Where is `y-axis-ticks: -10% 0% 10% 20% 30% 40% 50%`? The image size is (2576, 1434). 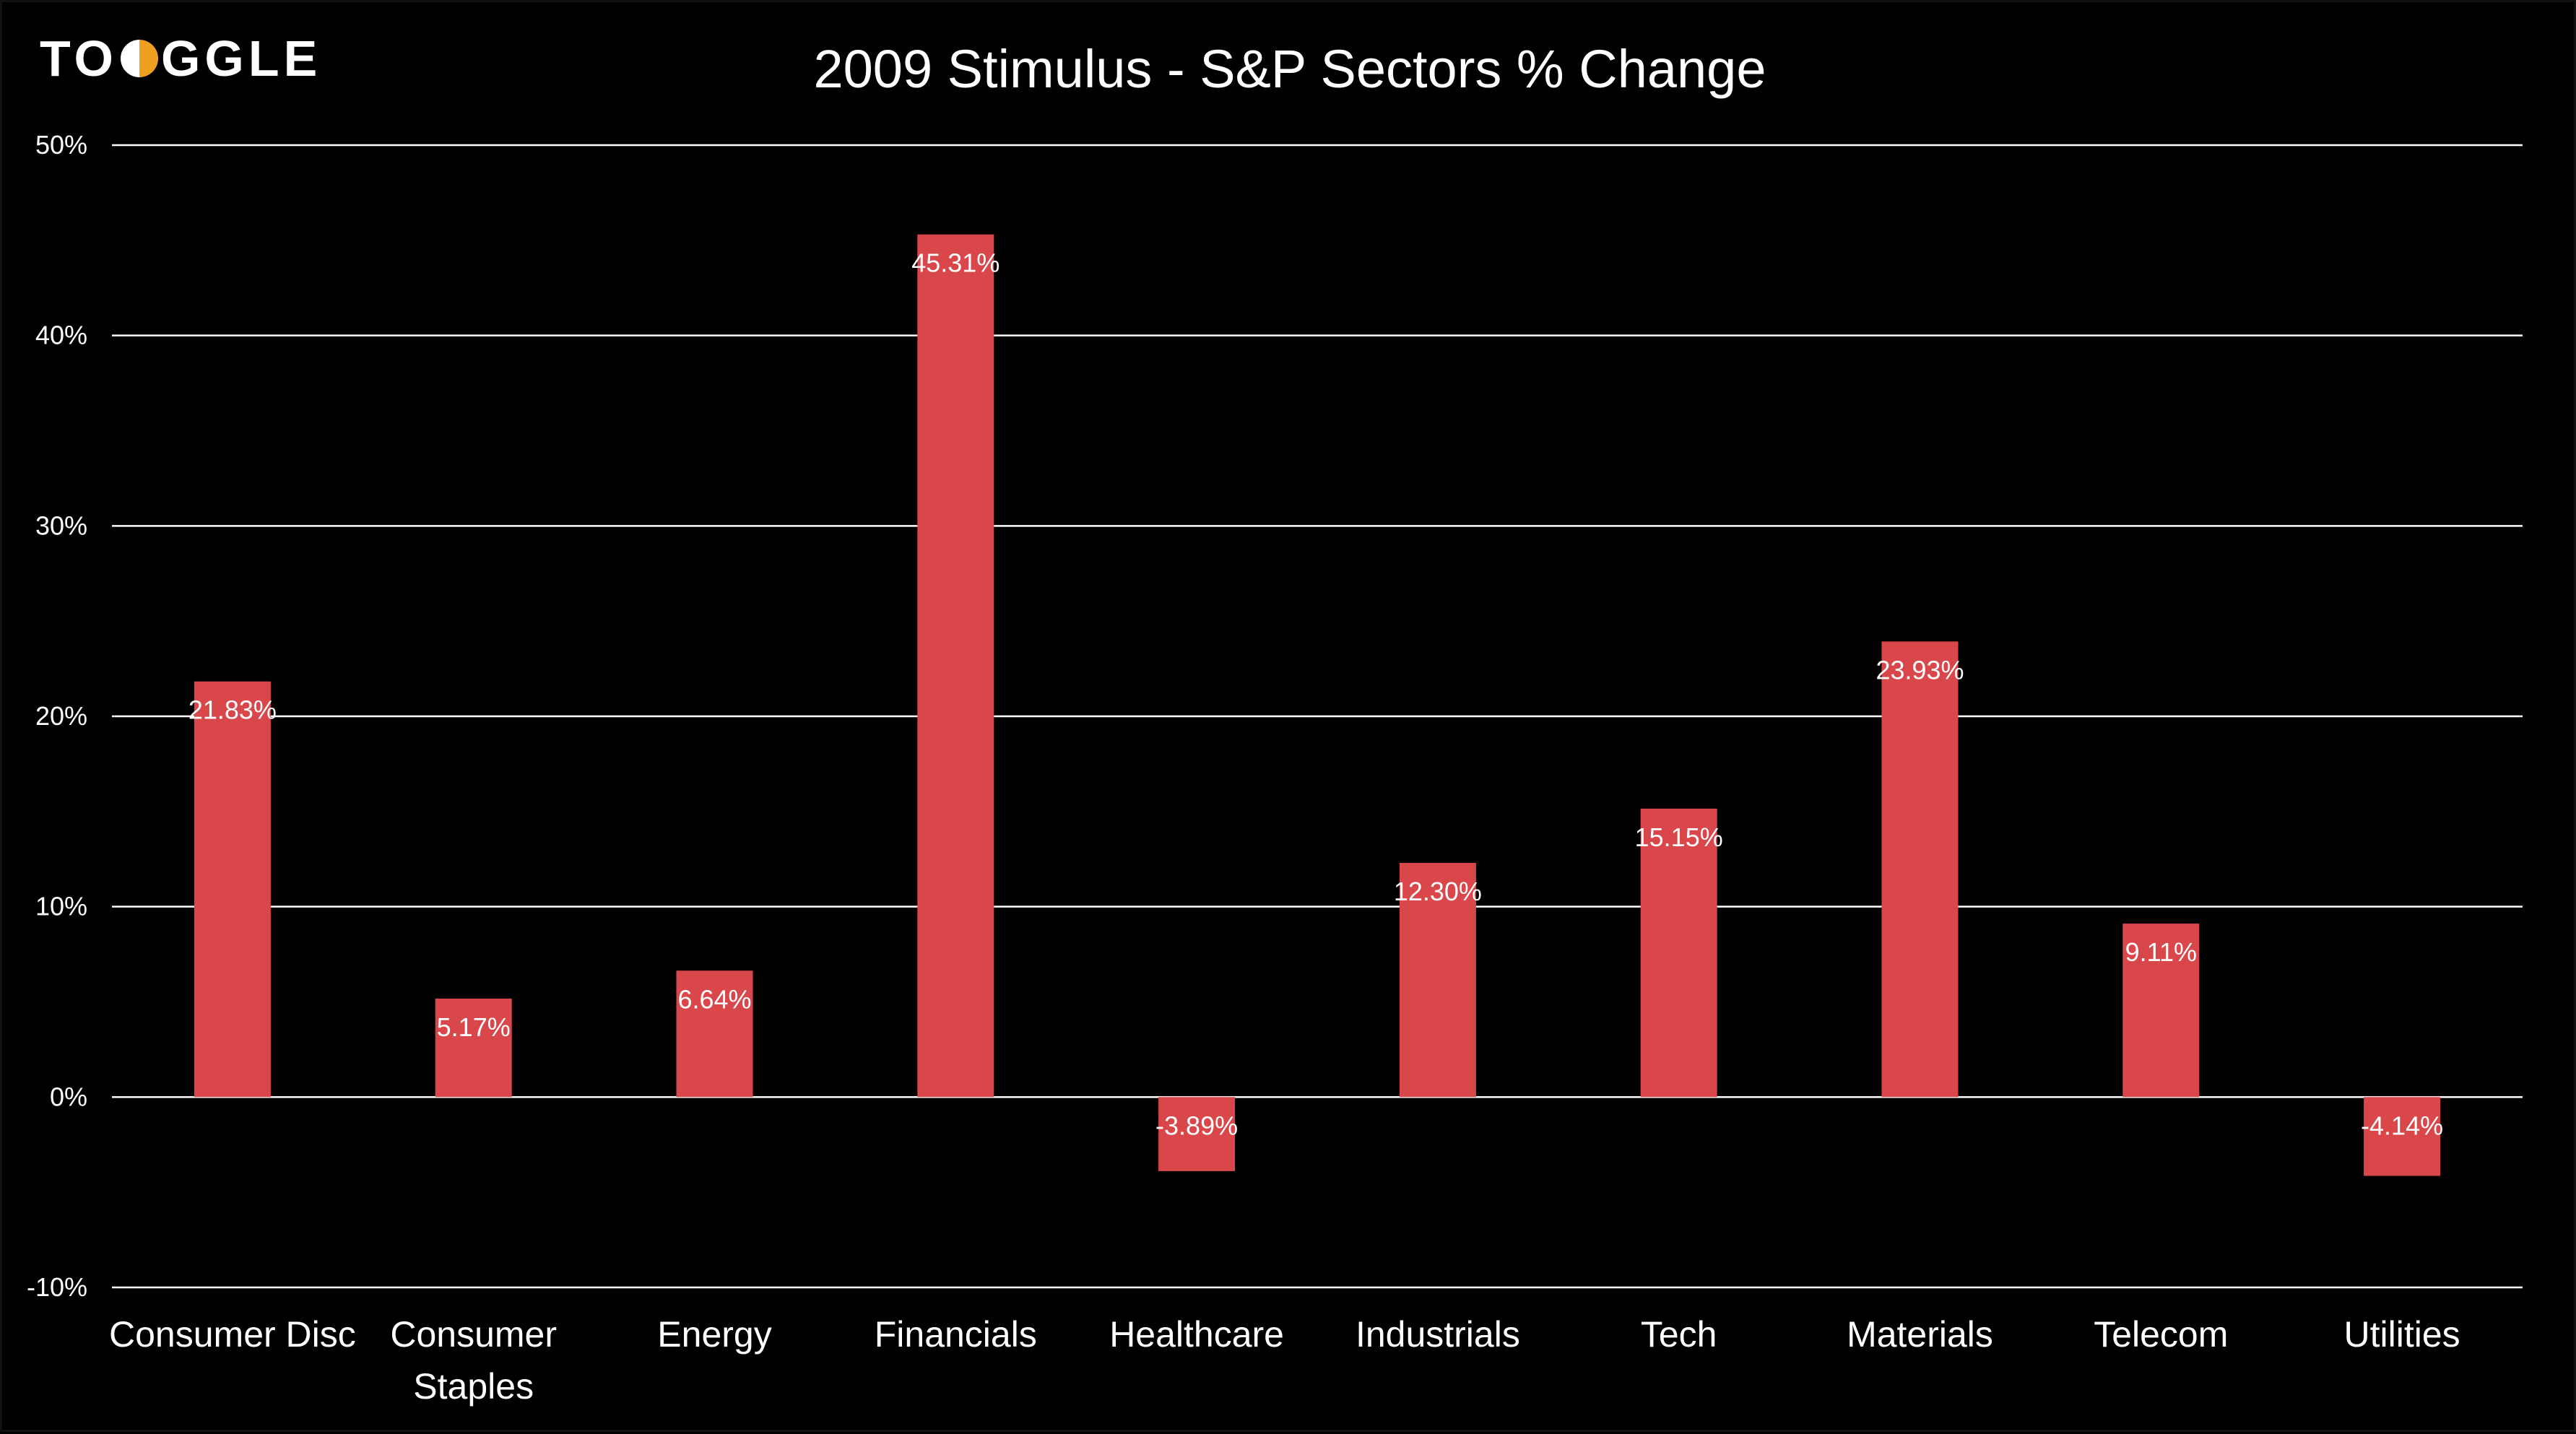 y-axis-ticks: -10% 0% 10% 20% 30% 40% 50% is located at coordinates (57, 716).